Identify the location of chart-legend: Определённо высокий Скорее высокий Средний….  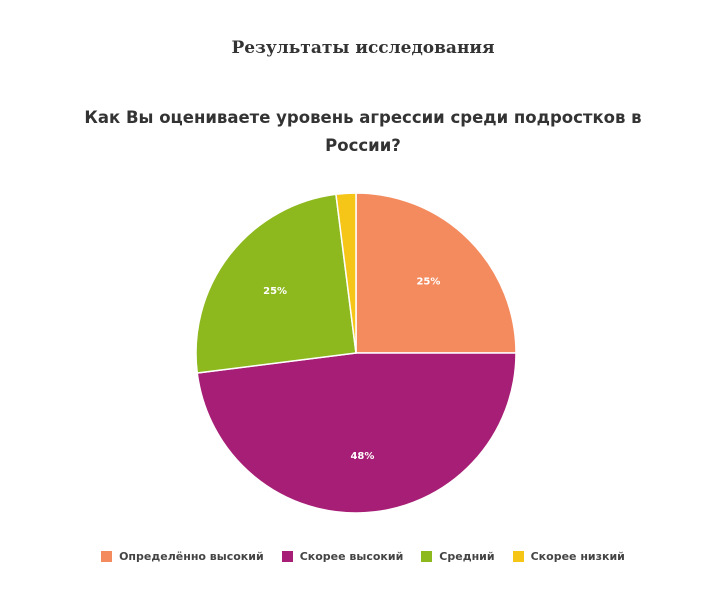
(363, 556).